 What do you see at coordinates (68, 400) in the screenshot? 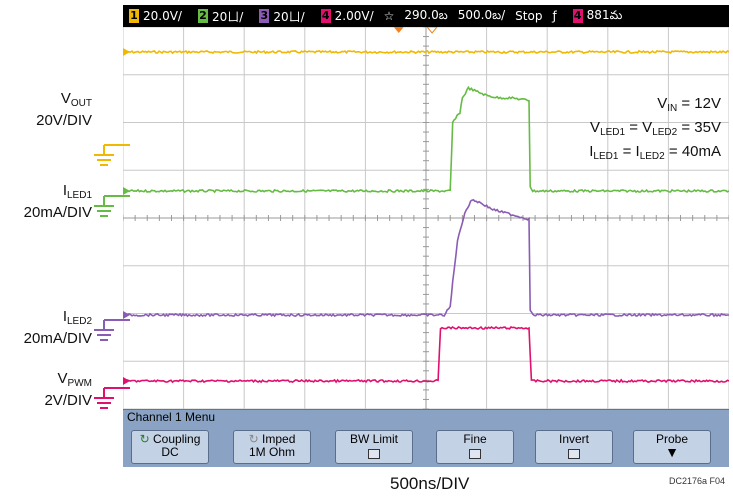
I see `vpwm-scale-label: 2V/DIV` at bounding box center [68, 400].